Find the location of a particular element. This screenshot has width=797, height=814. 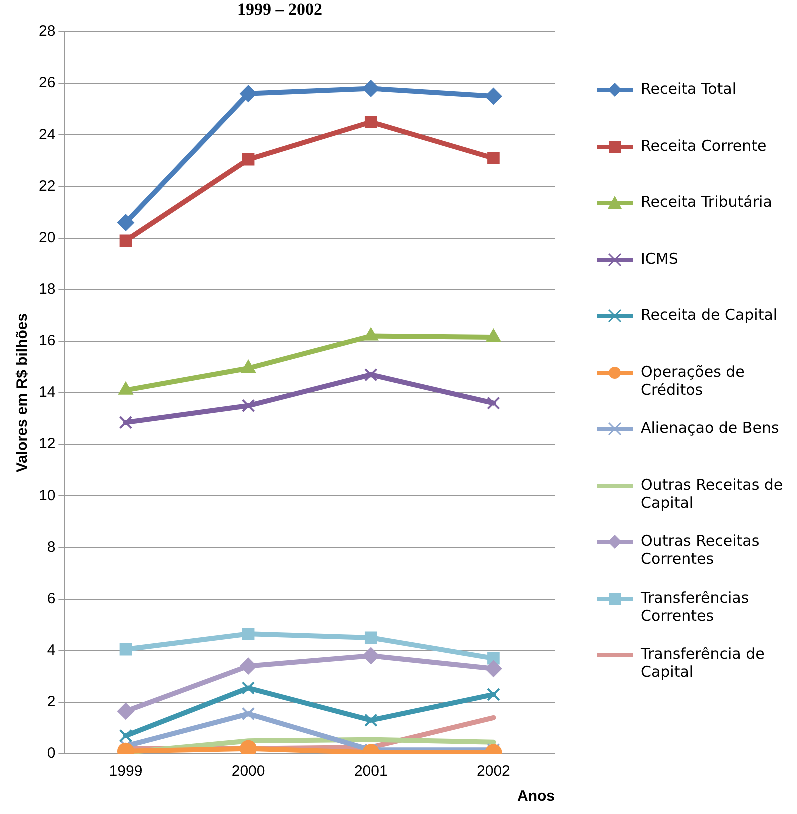

y-tick-label: 26 is located at coordinates (47, 83).